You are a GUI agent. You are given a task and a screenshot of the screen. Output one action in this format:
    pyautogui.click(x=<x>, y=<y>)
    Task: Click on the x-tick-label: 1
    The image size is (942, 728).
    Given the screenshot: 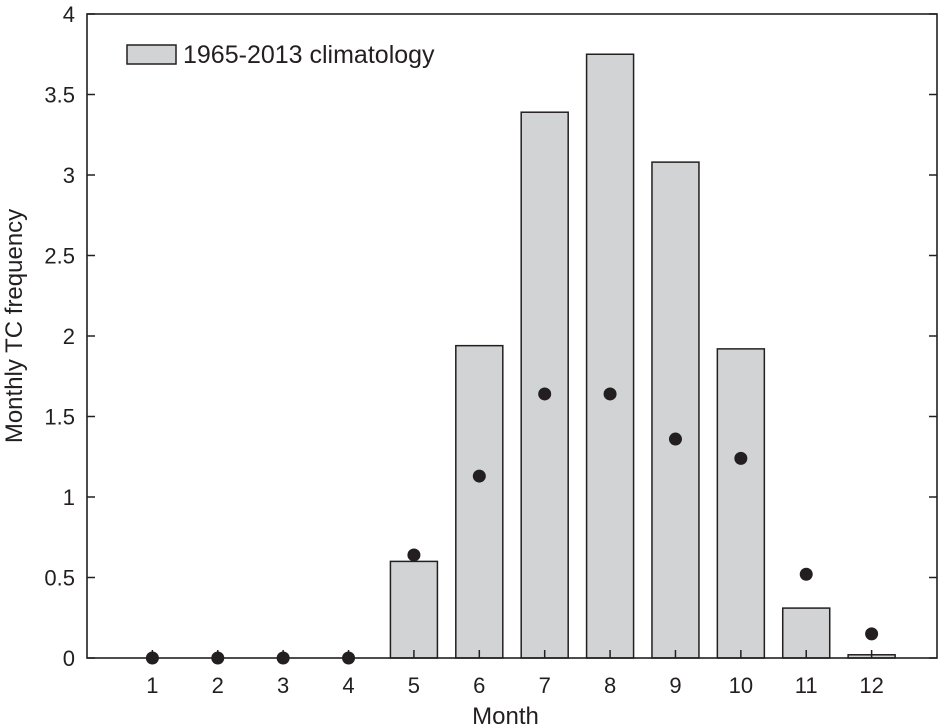 What is the action you would take?
    pyautogui.click(x=152, y=685)
    